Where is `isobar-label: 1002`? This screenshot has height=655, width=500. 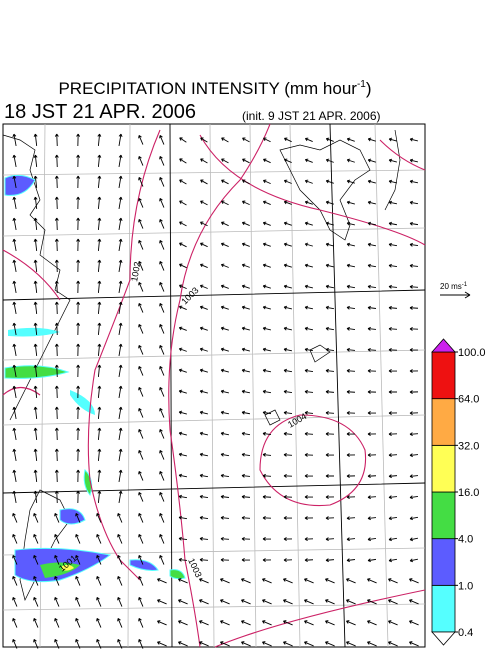 isobar-label: 1002 is located at coordinates (135, 271).